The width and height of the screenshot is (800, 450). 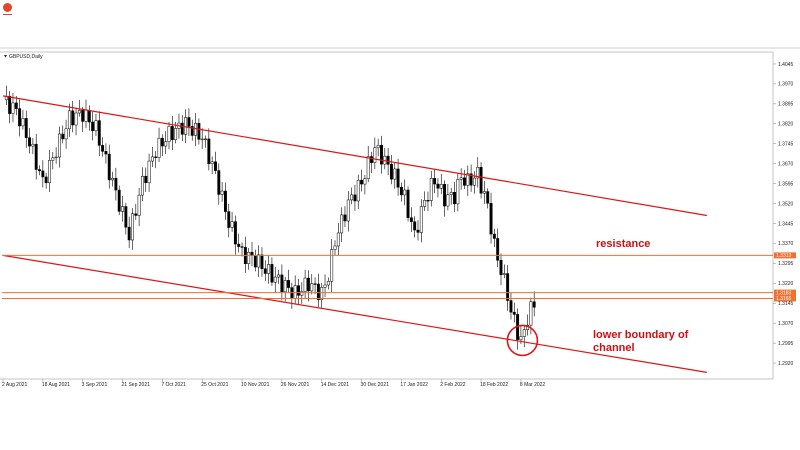 What do you see at coordinates (785, 292) in the screenshot?
I see `price-badge-bg` at bounding box center [785, 292].